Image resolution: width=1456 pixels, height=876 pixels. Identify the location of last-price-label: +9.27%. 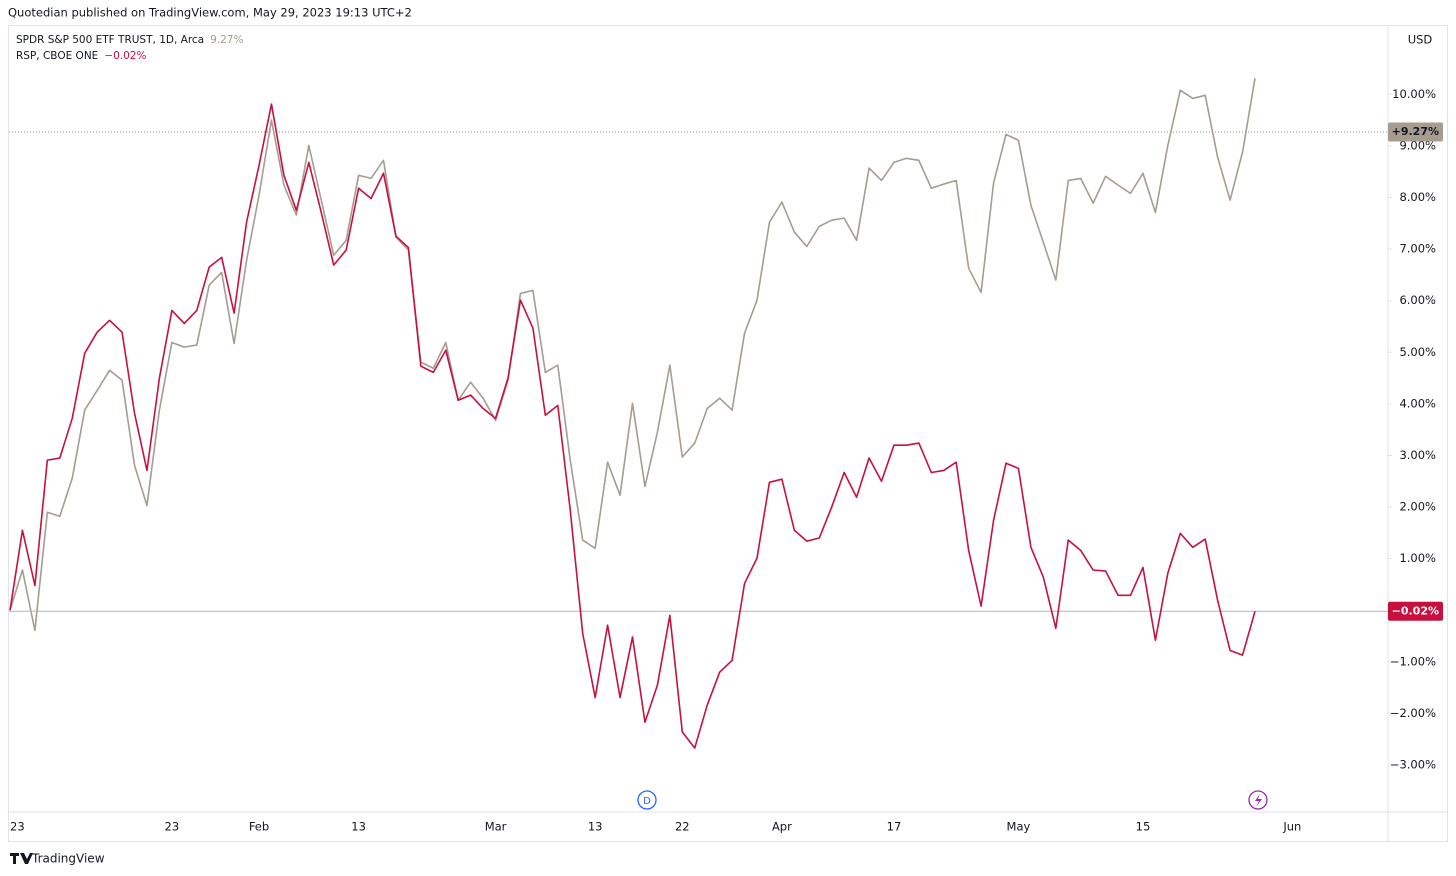
(1415, 131).